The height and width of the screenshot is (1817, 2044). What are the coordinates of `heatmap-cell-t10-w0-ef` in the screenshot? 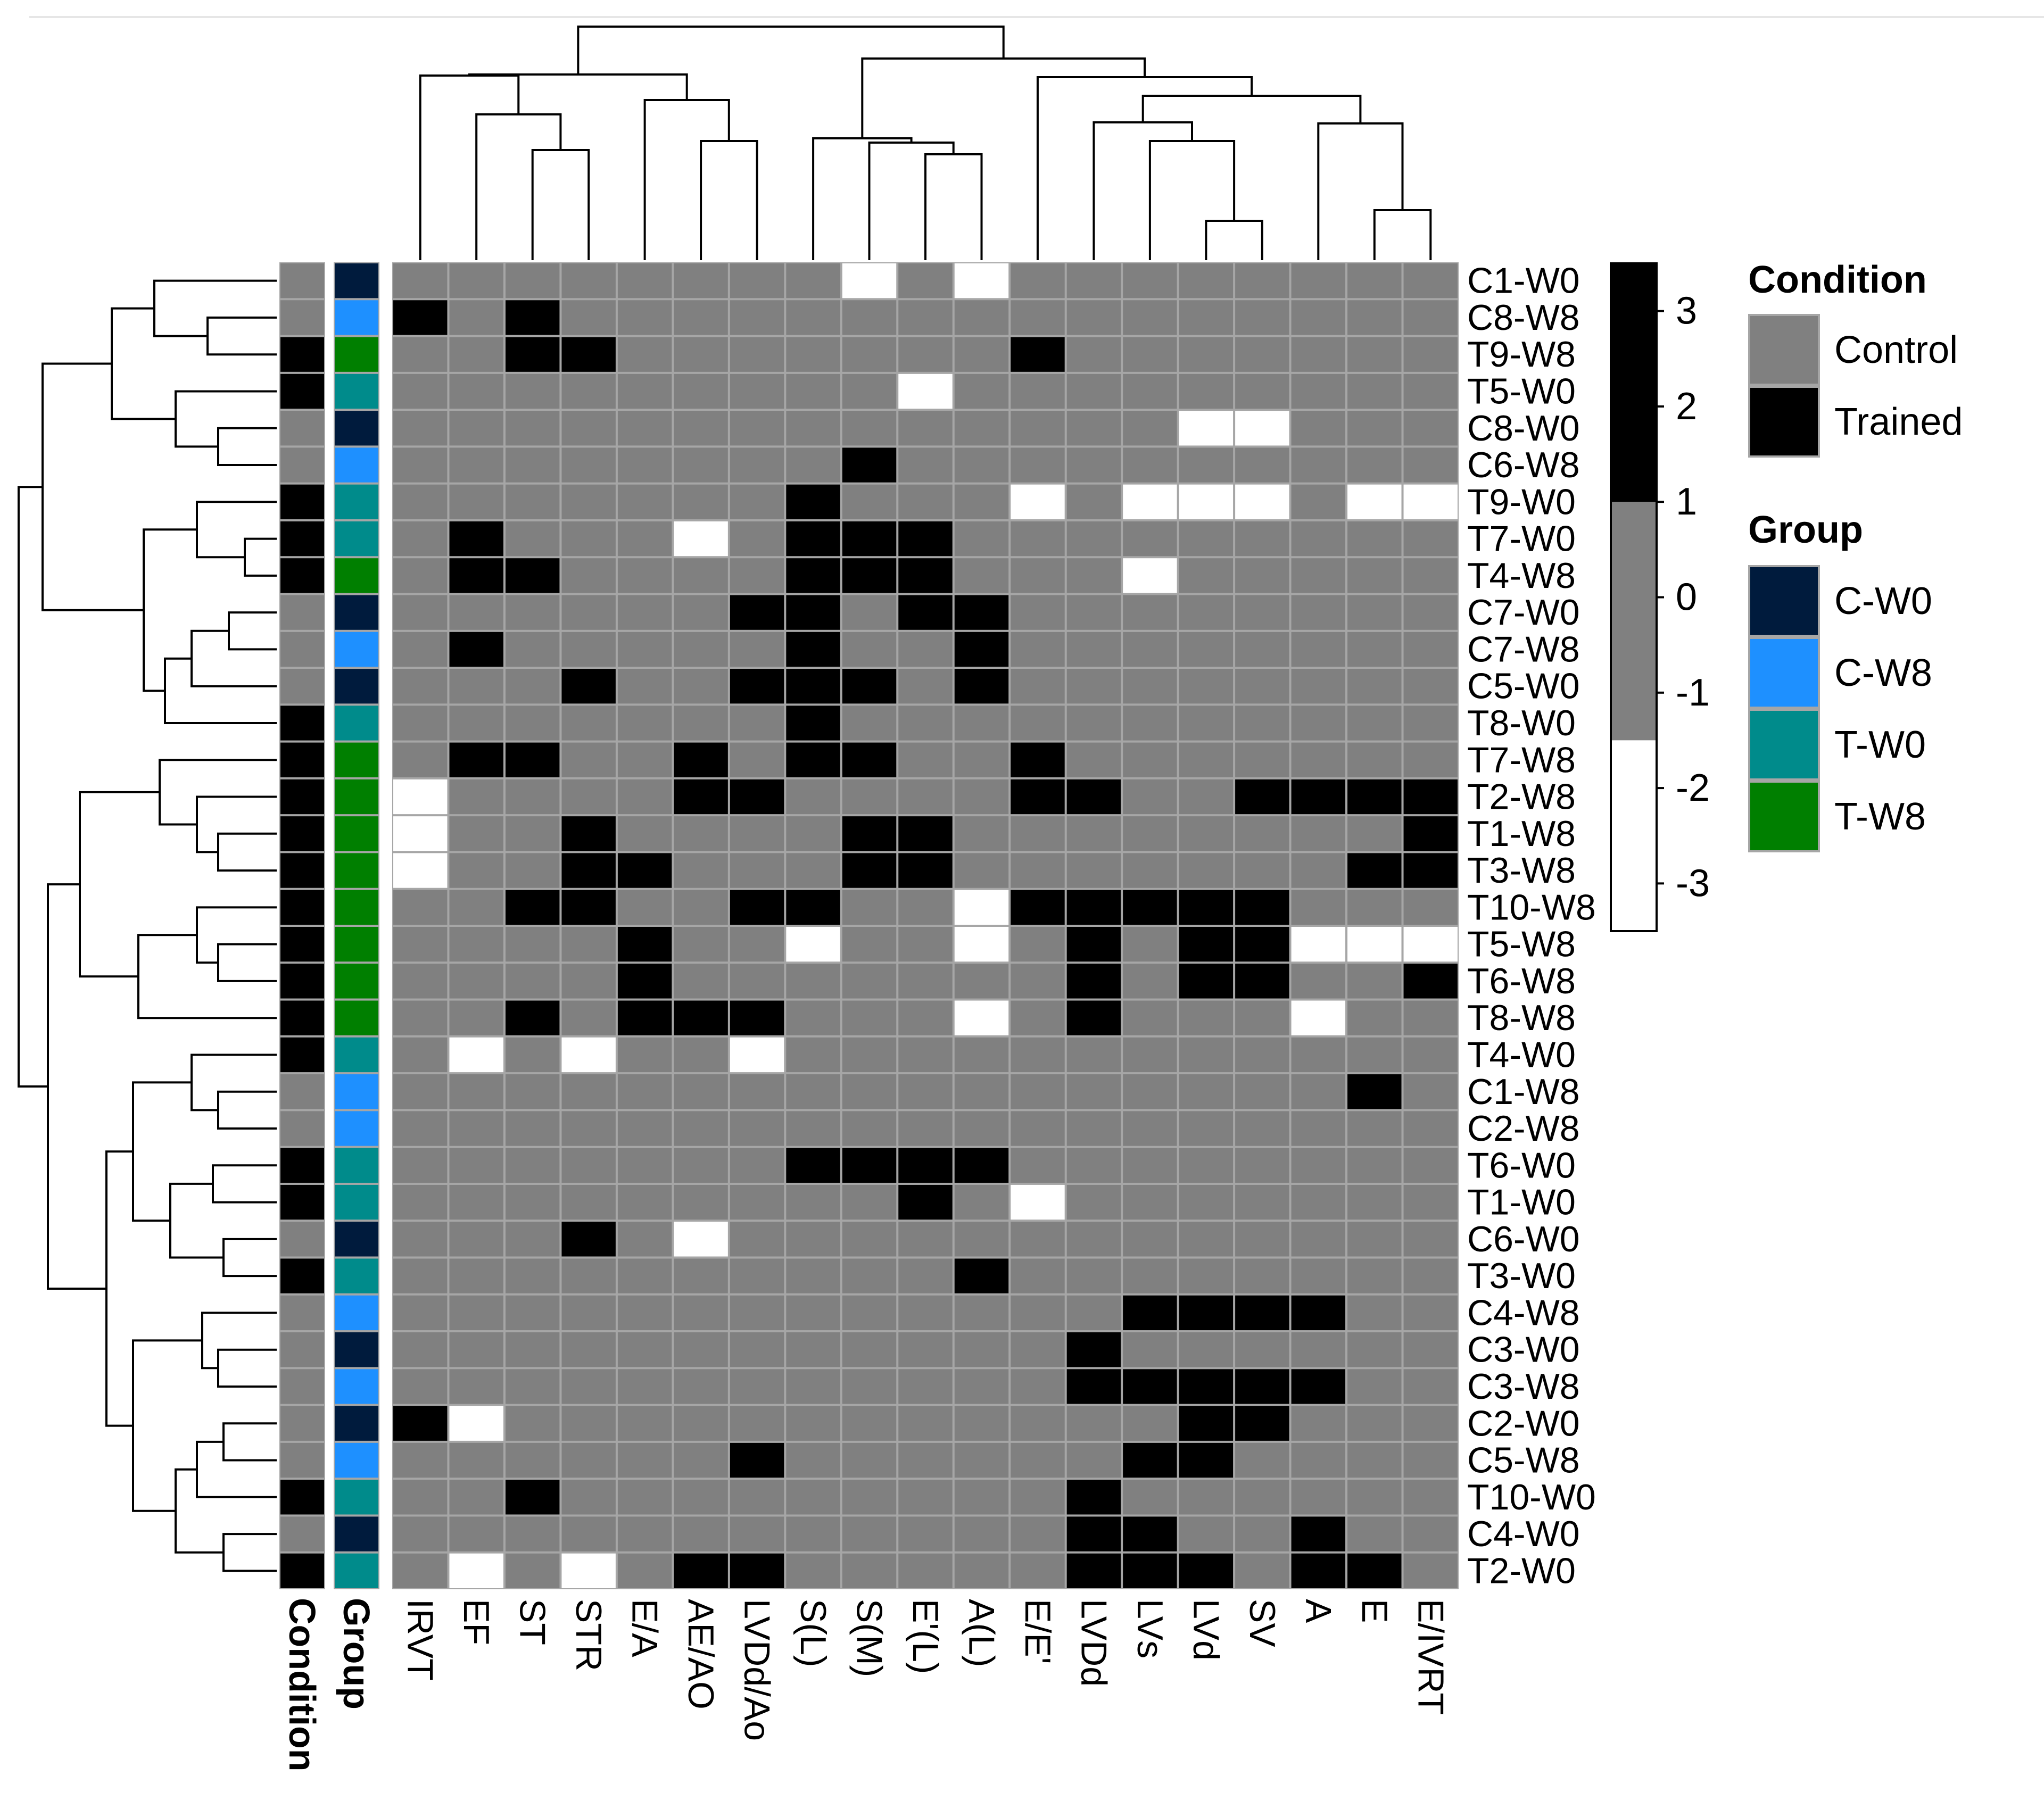 It's located at (476, 1497).